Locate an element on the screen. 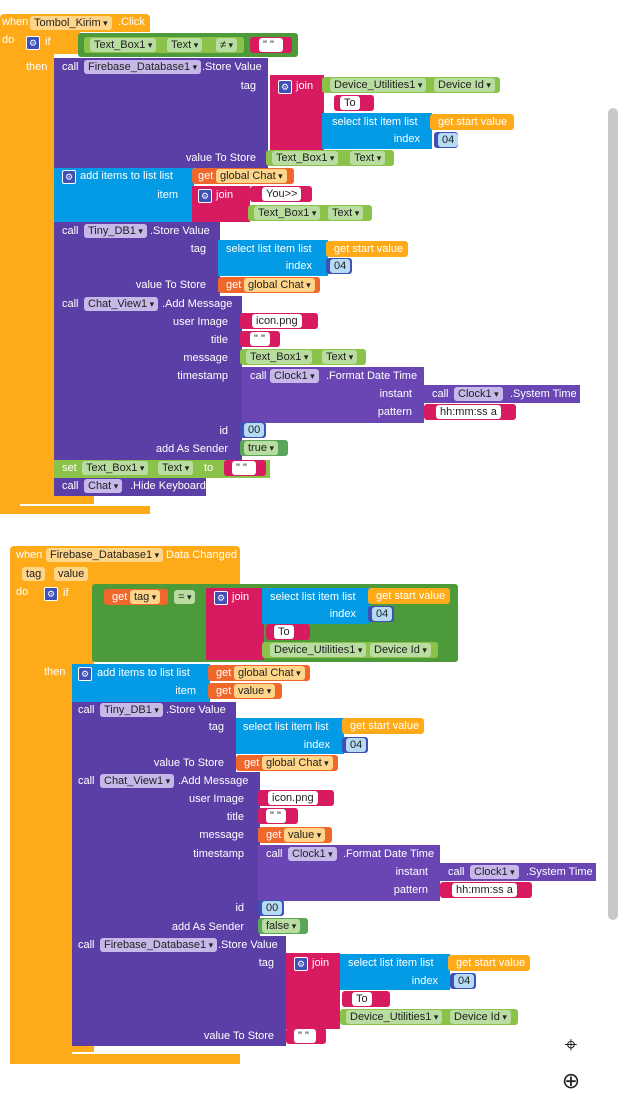  message-label: message is located at coordinates (205, 358).